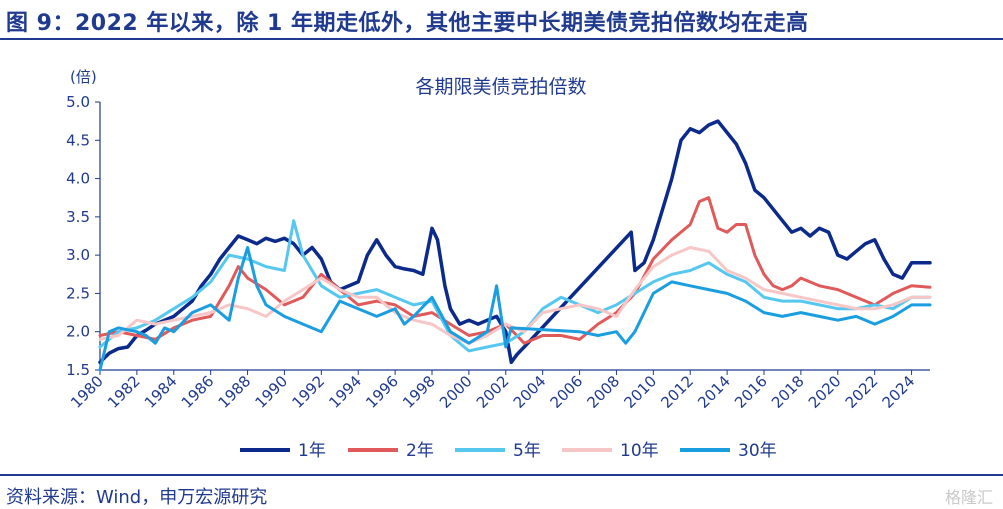 This screenshot has width=1003, height=509. What do you see at coordinates (78, 255) in the screenshot?
I see `y-tick-label: 3.0` at bounding box center [78, 255].